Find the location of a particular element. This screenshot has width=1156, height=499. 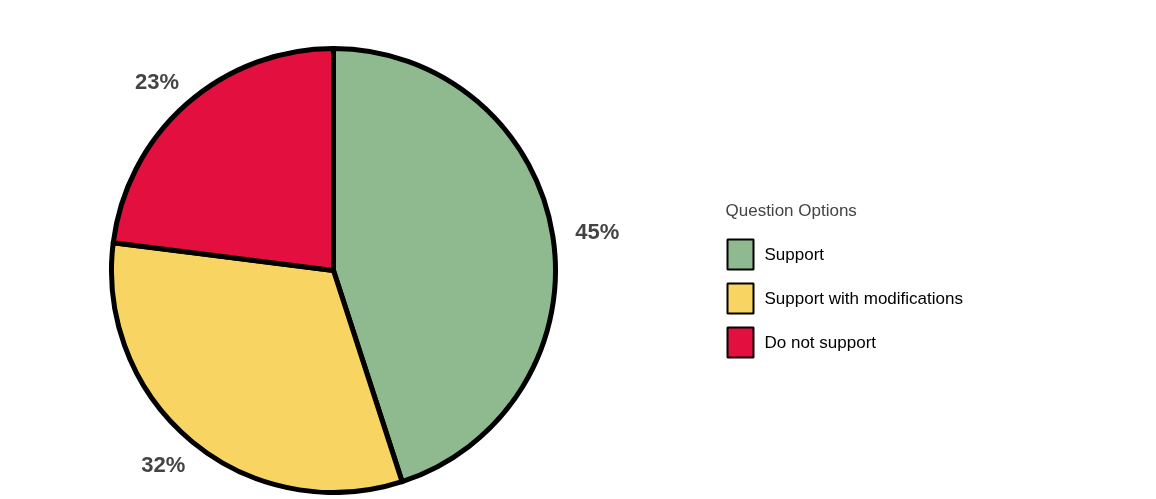

data-label: 45% is located at coordinates (597, 231).